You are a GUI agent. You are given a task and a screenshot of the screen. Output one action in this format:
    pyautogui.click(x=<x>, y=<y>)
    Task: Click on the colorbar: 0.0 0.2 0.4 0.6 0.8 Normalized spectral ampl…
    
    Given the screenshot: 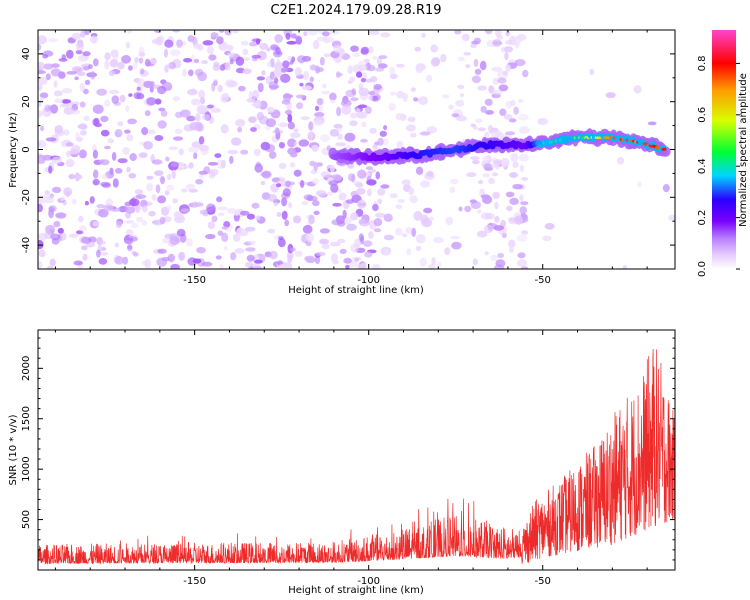 What is the action you would take?
    pyautogui.click(x=723, y=153)
    